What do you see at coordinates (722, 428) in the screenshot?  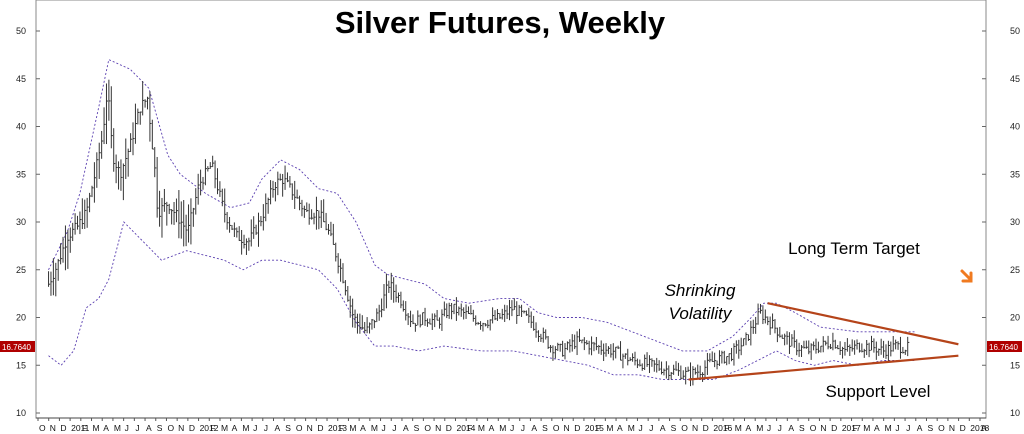 I see `x-tick-label: 2016` at bounding box center [722, 428].